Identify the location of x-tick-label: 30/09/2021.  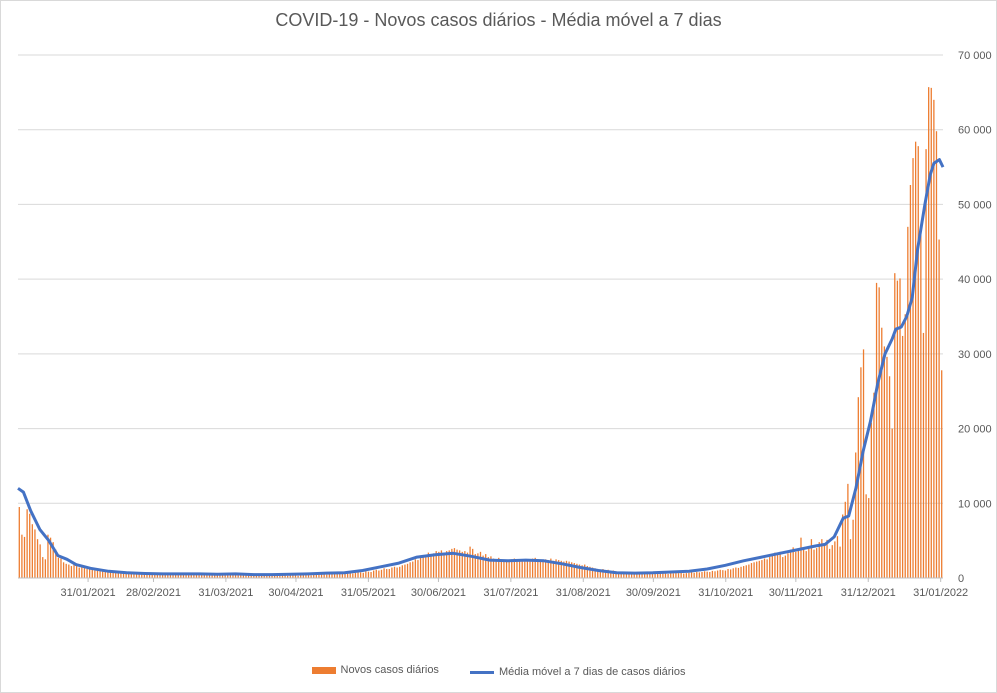
(653, 593).